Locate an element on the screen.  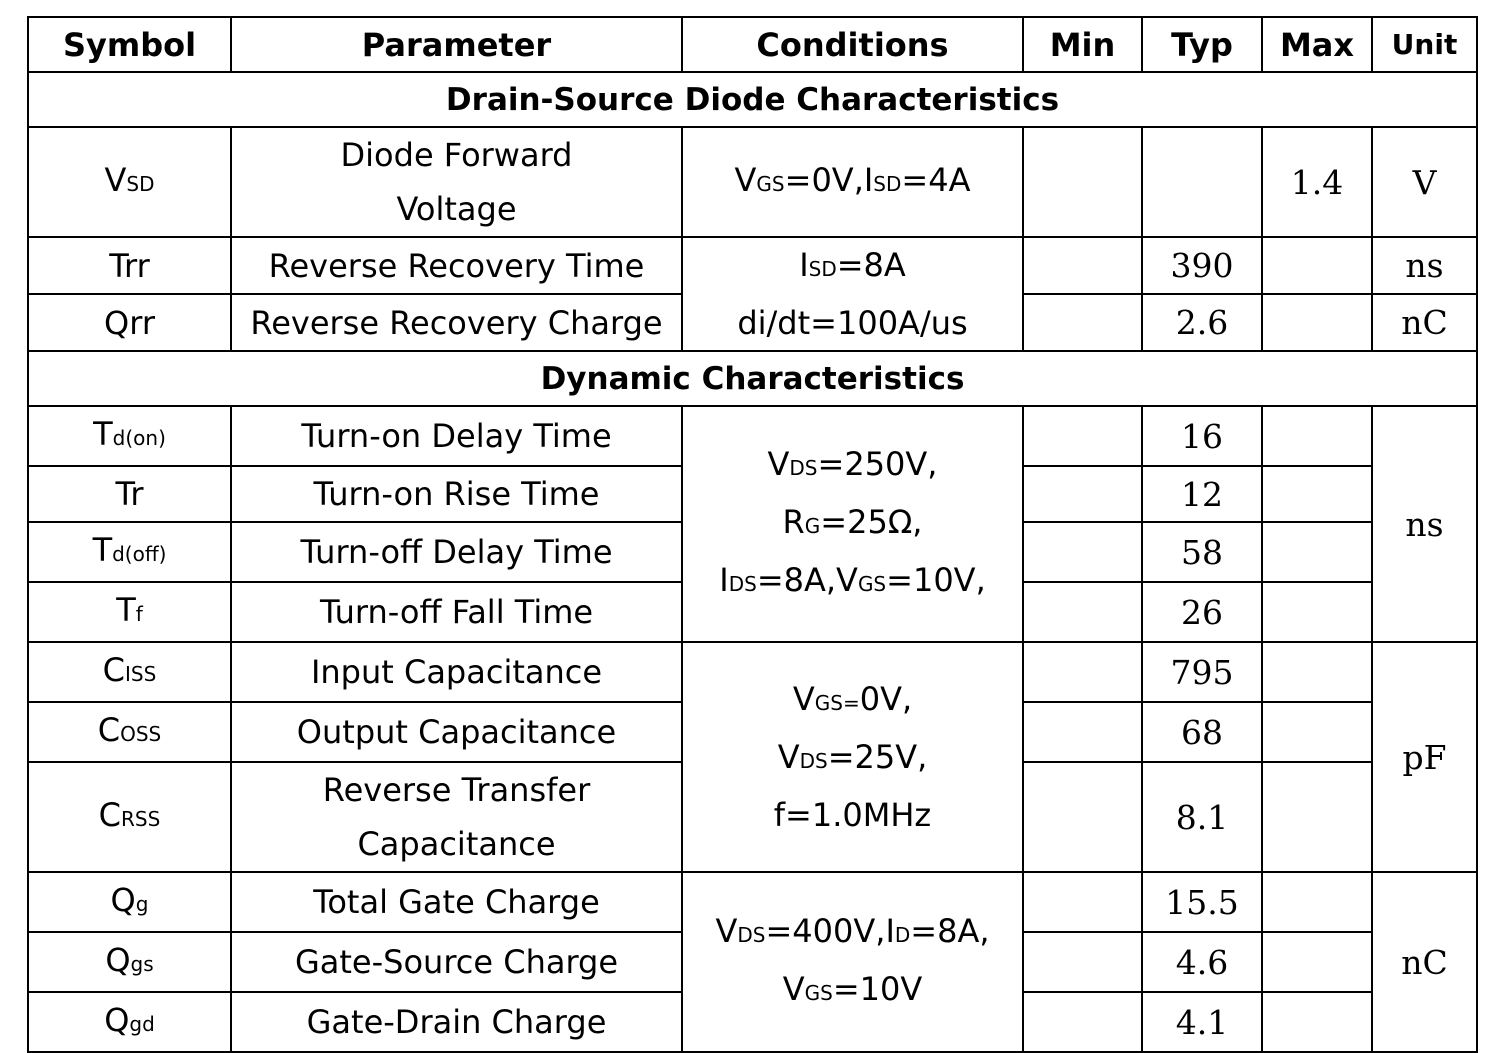
typ-cell: 12 is located at coordinates (1202, 494).